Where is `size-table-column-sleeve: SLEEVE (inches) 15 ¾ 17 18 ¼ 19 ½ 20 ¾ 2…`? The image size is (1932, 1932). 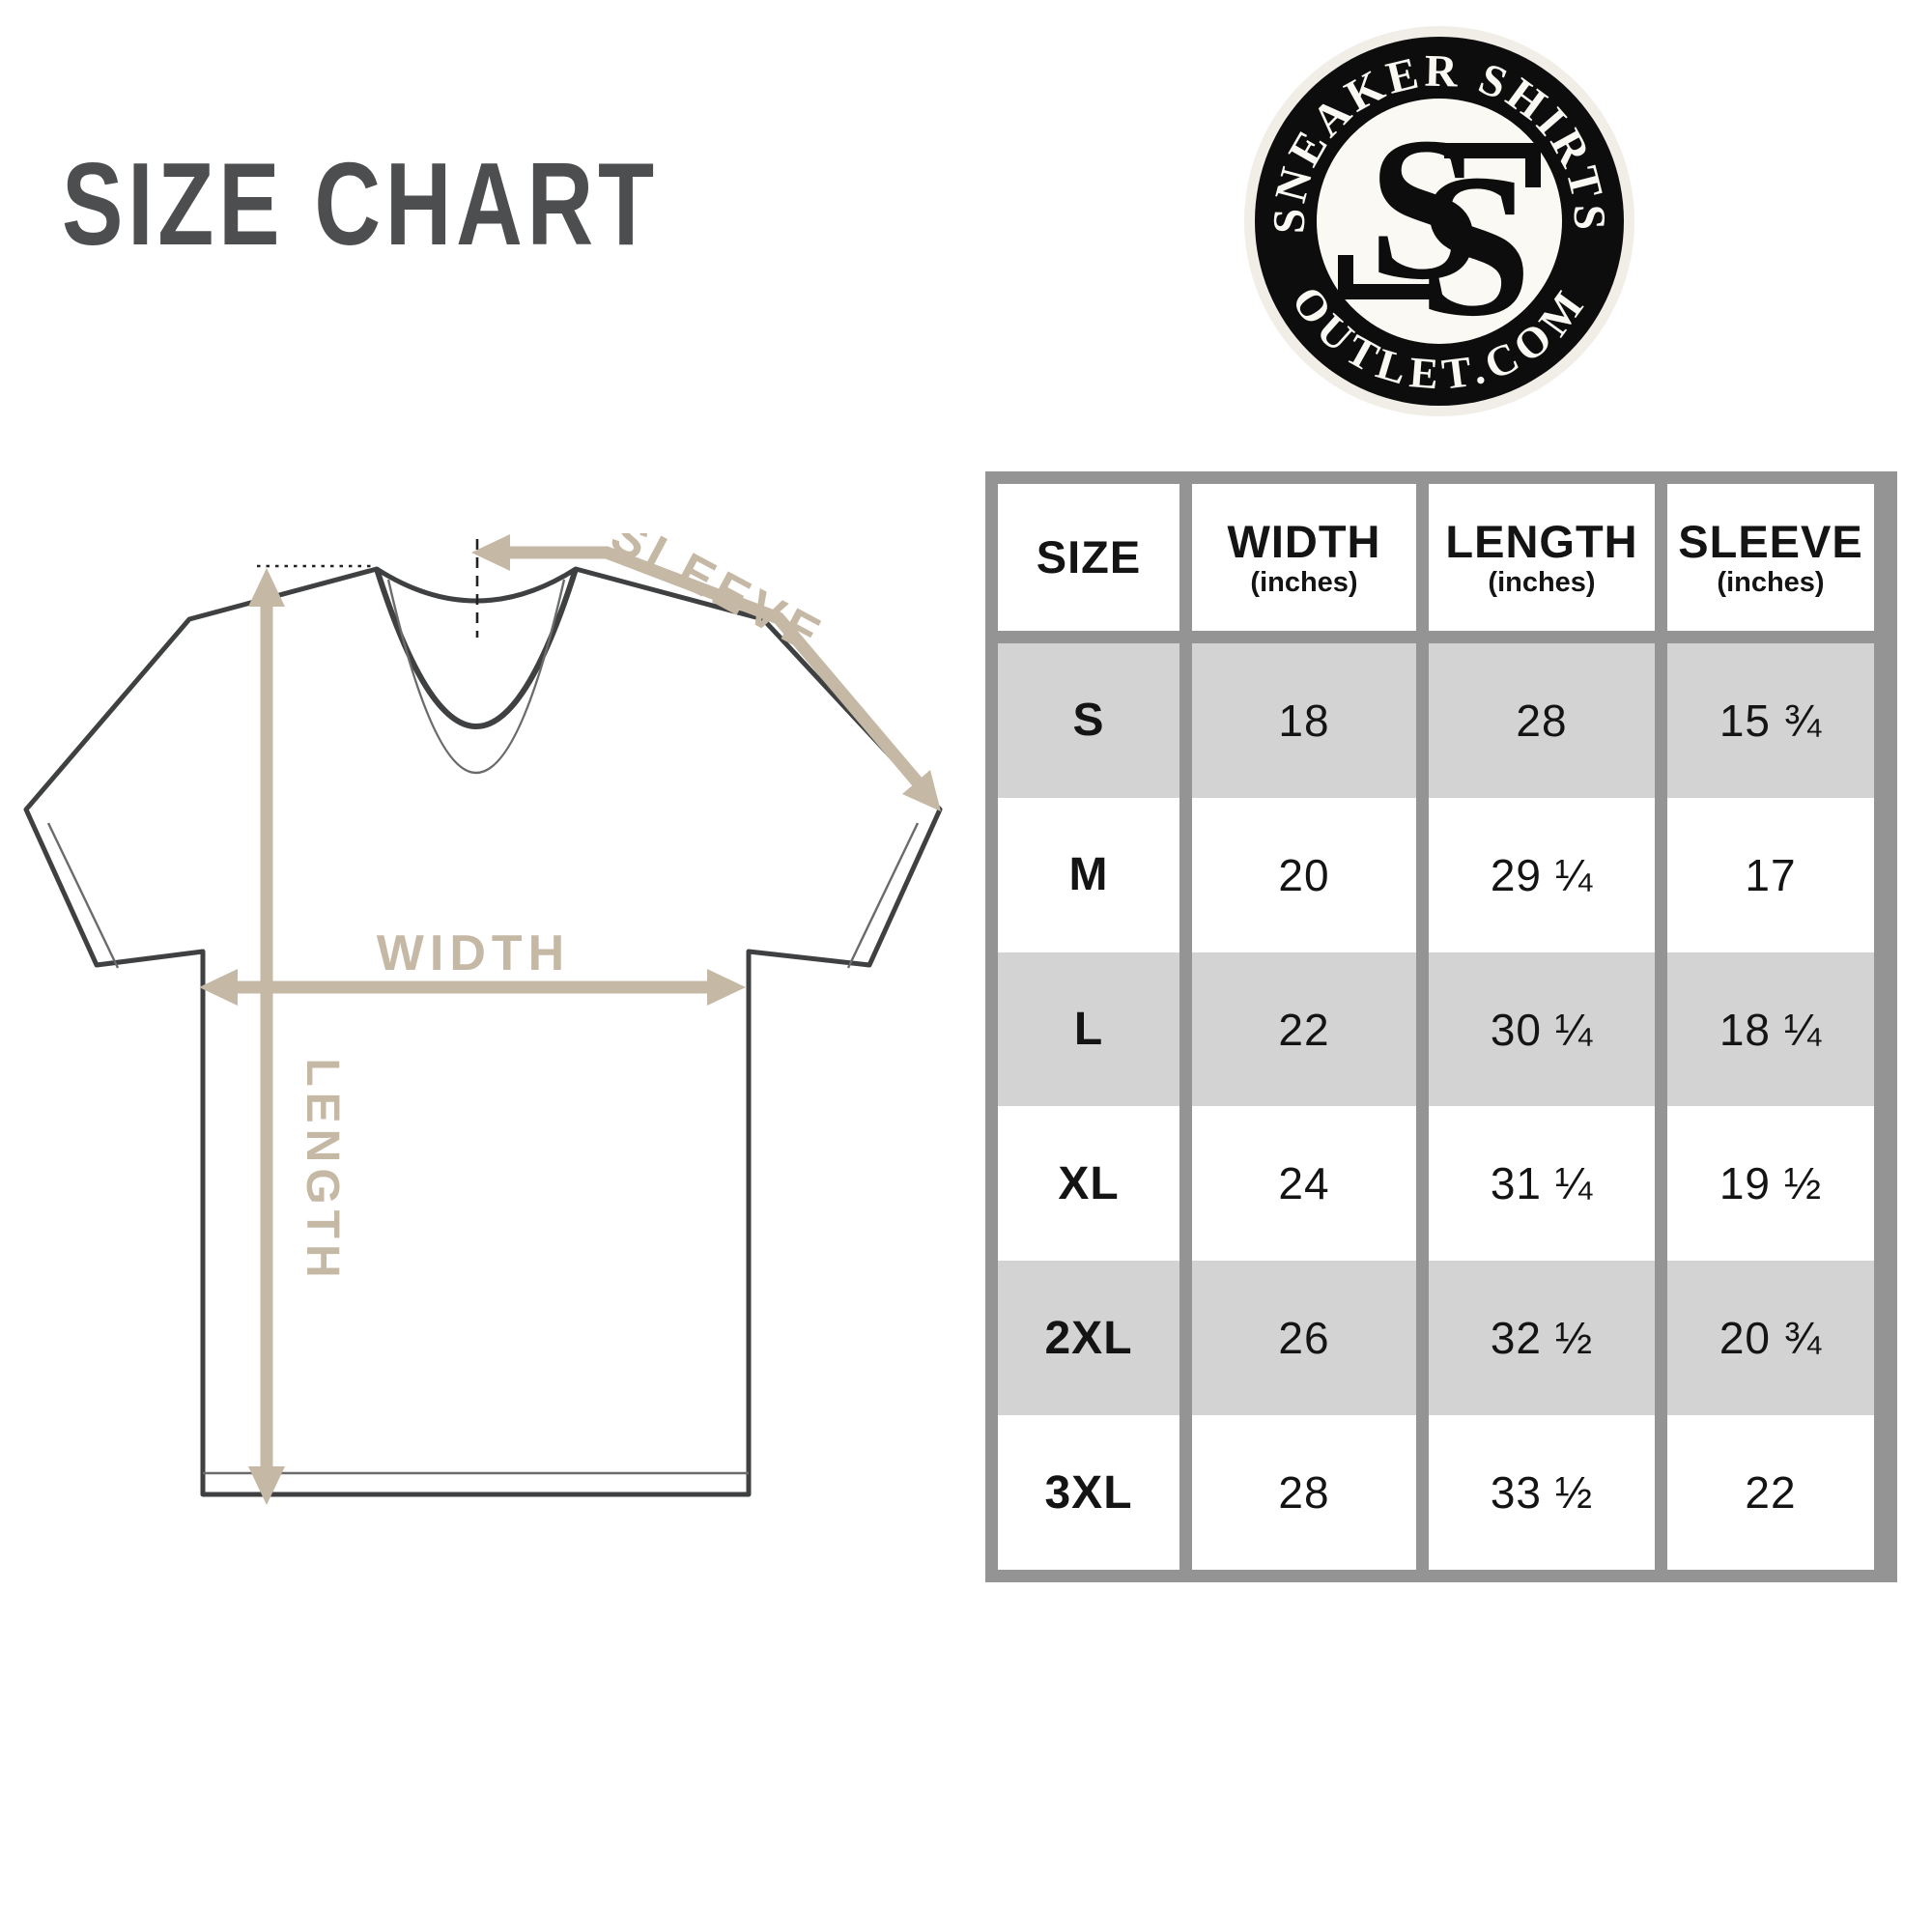
size-table-column-sleeve: SLEEVE (inches) 15 ¾ 17 18 ¼ 19 ½ 20 ¾ 2… is located at coordinates (1770, 1027).